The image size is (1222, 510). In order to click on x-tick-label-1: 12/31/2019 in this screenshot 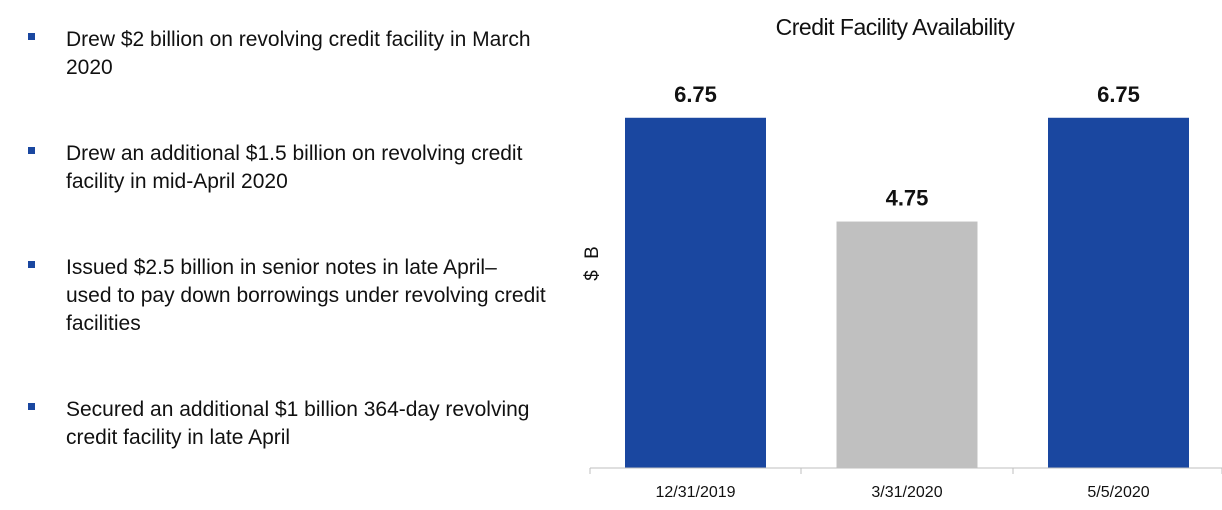, I will do `click(695, 492)`.